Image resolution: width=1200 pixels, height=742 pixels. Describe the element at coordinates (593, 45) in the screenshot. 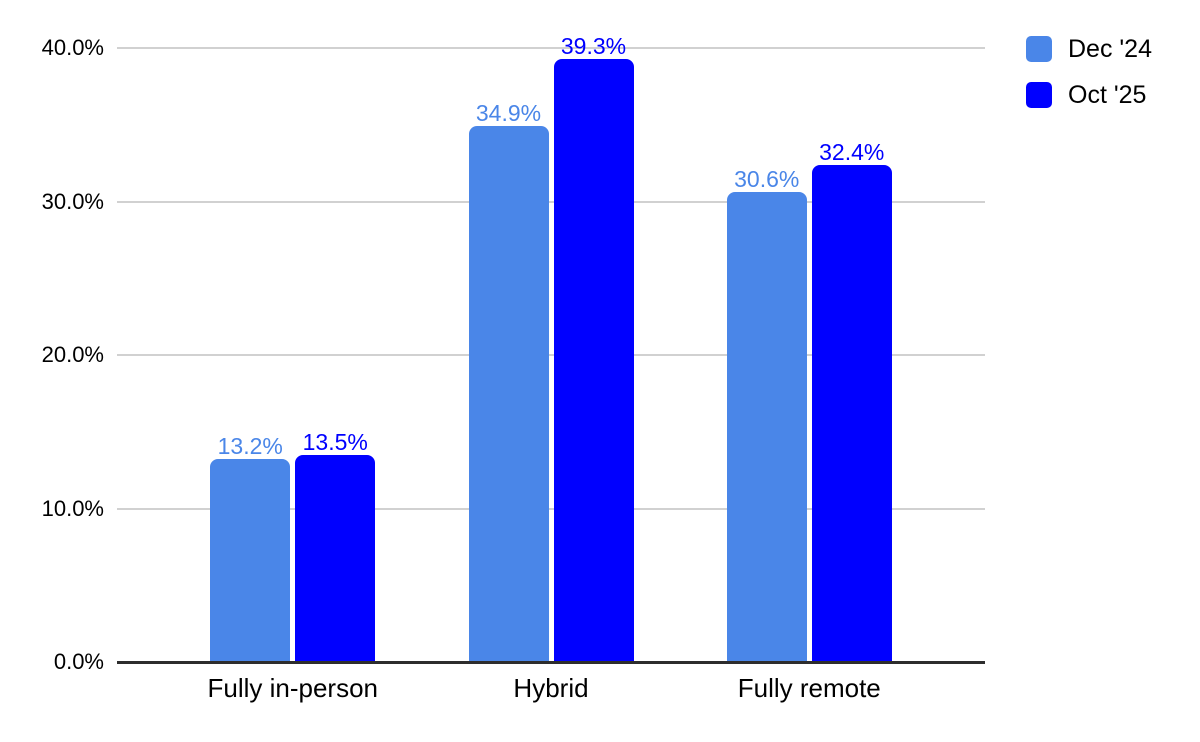

I see `bar-value-label: 39.3%` at that location.